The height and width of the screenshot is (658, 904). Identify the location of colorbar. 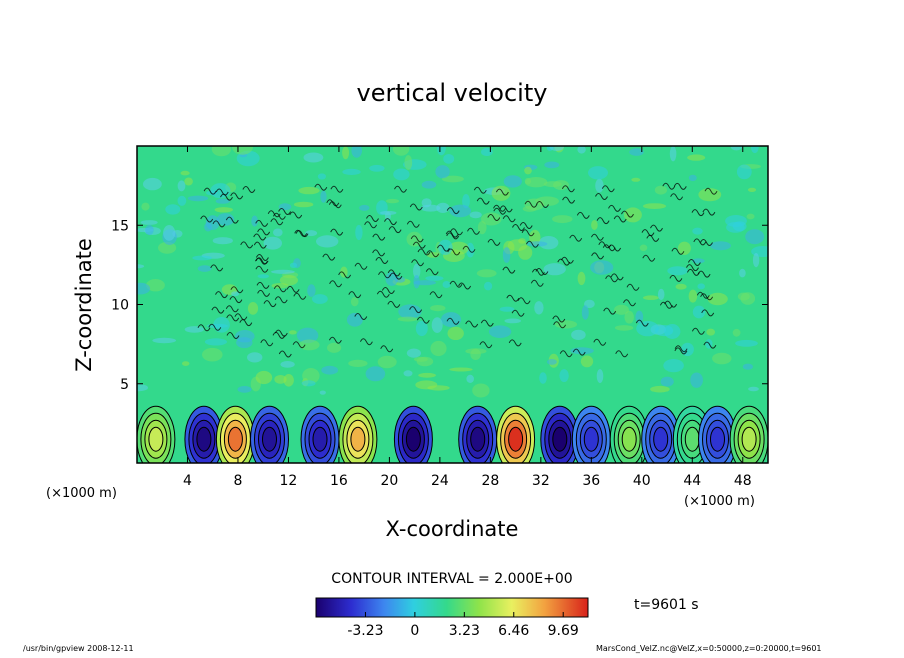
(452, 607).